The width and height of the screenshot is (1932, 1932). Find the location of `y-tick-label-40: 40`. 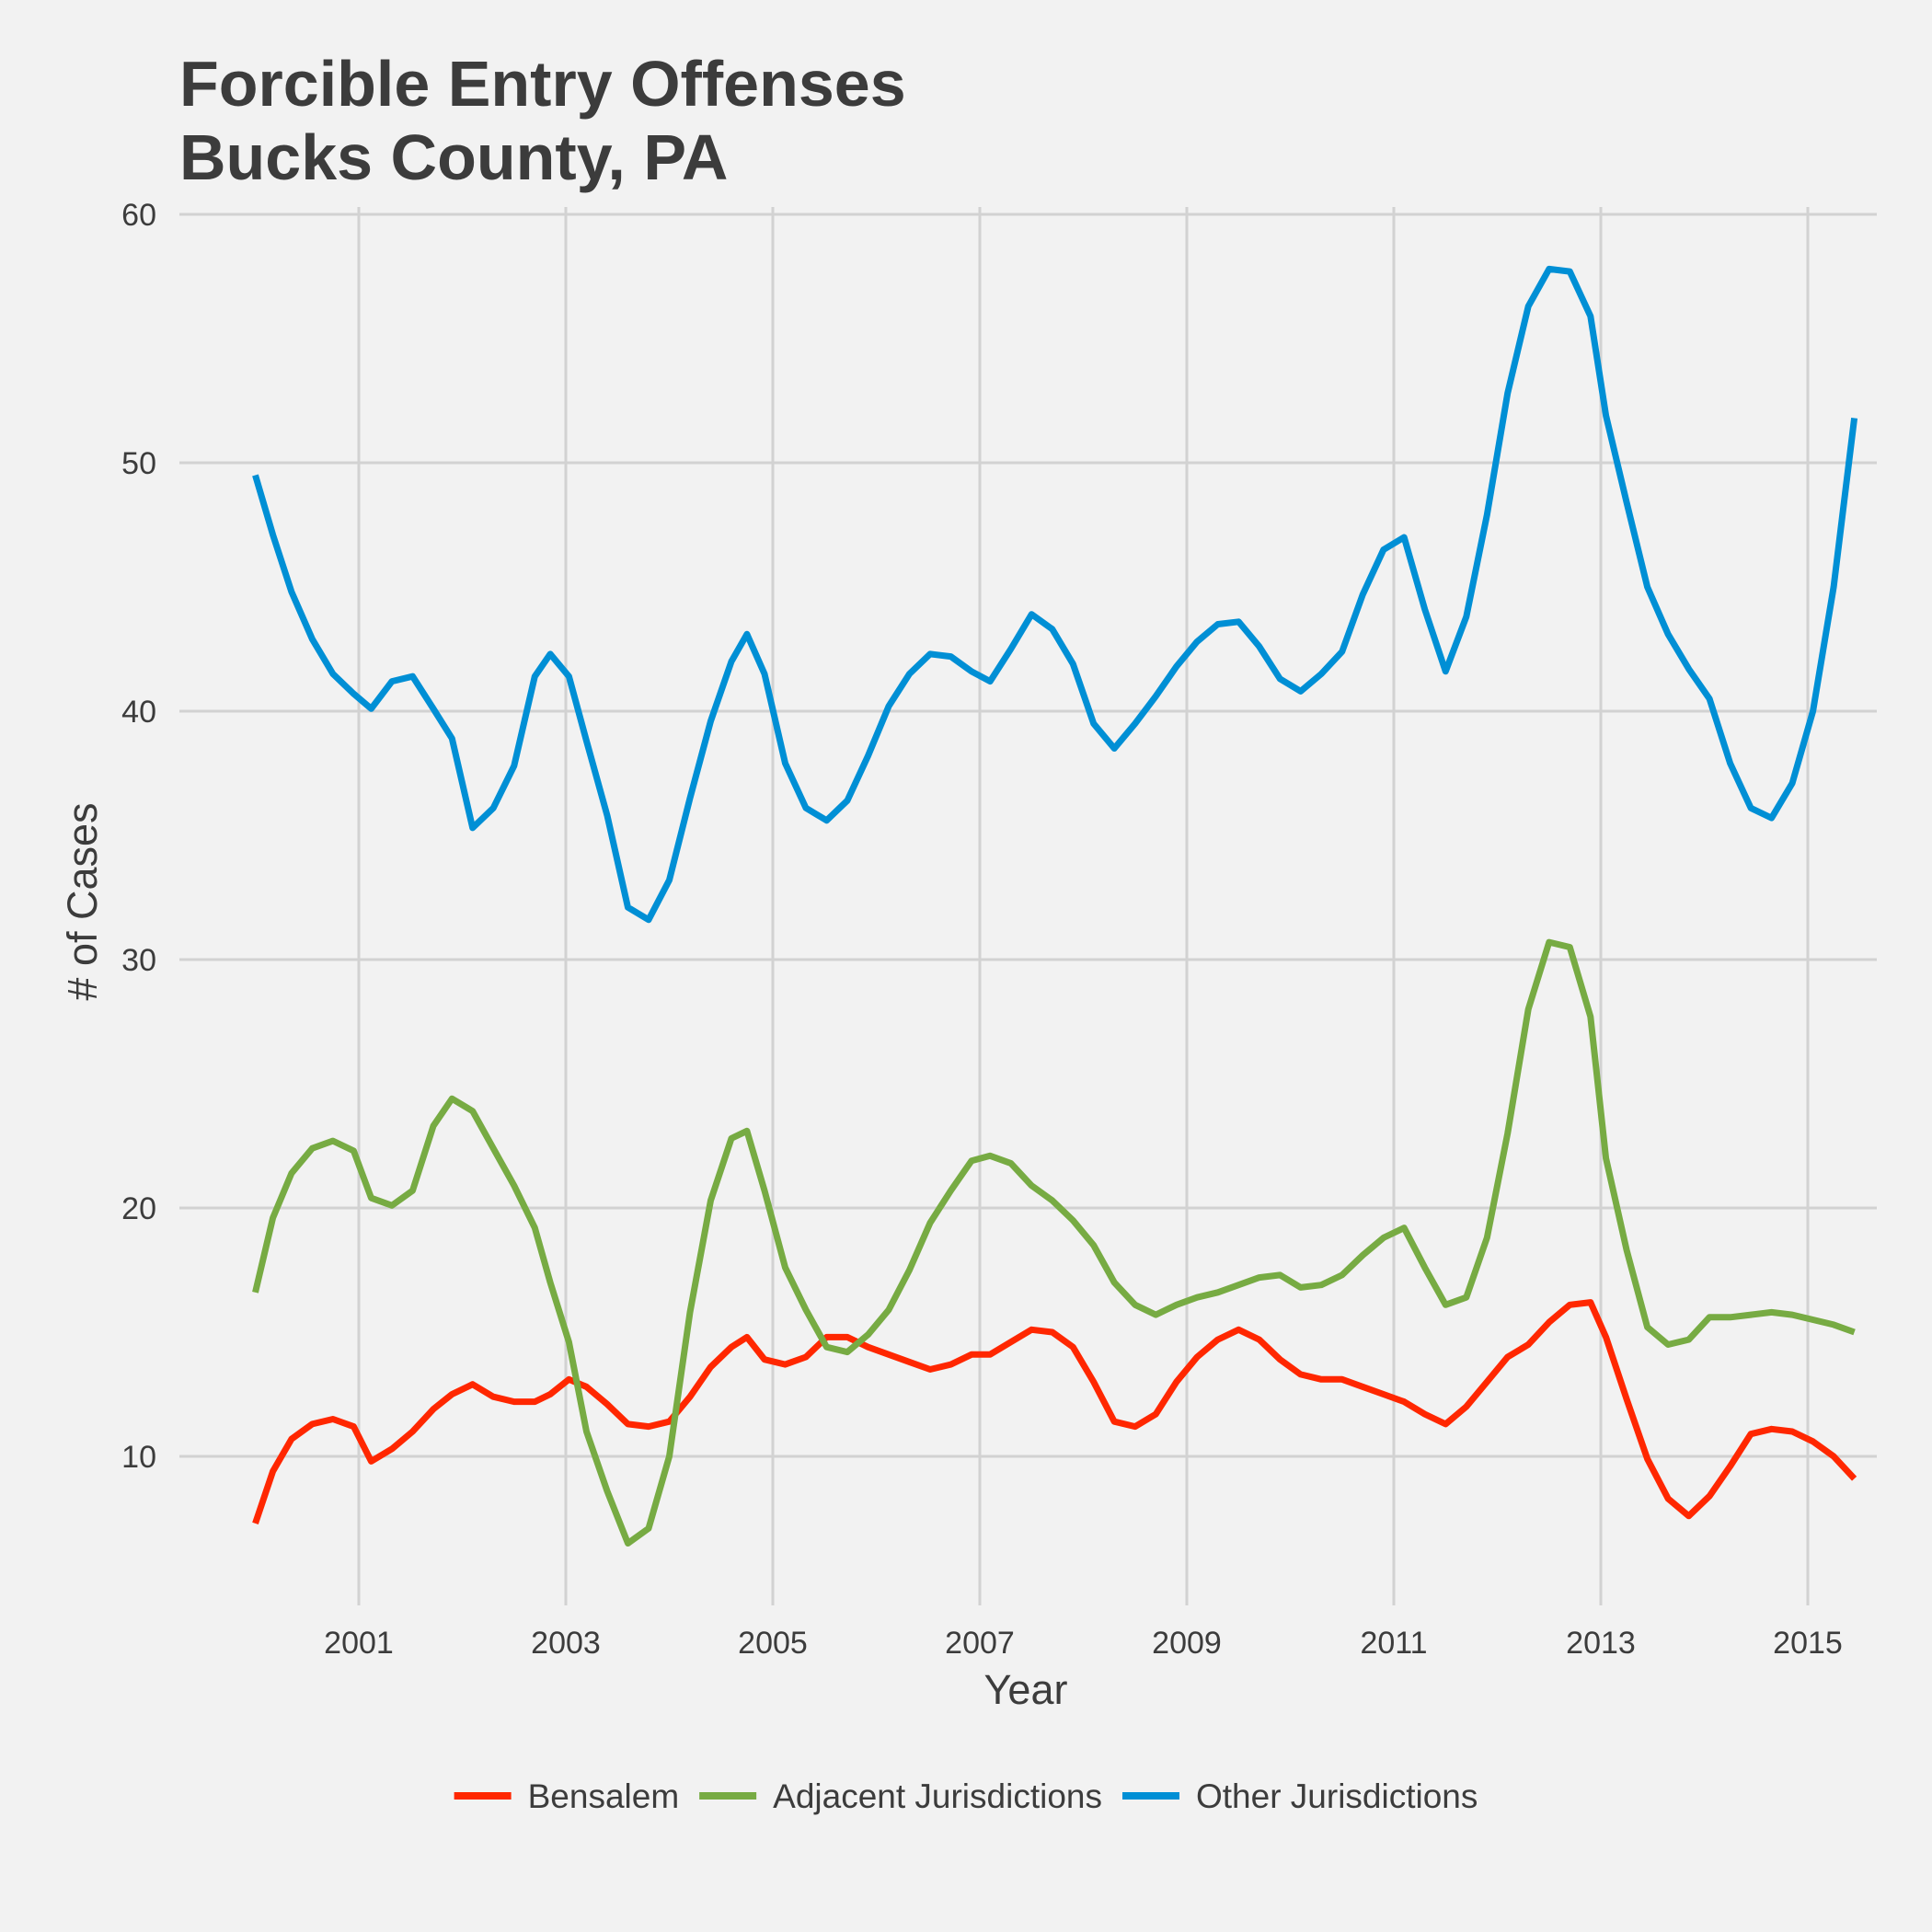

y-tick-label-40: 40 is located at coordinates (138, 712).